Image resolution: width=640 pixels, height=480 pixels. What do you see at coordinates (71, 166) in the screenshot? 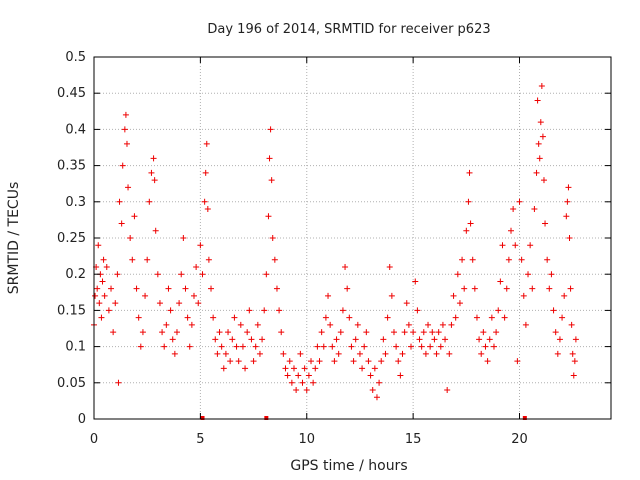
I see `y-tick-label: 0.35` at bounding box center [71, 166].